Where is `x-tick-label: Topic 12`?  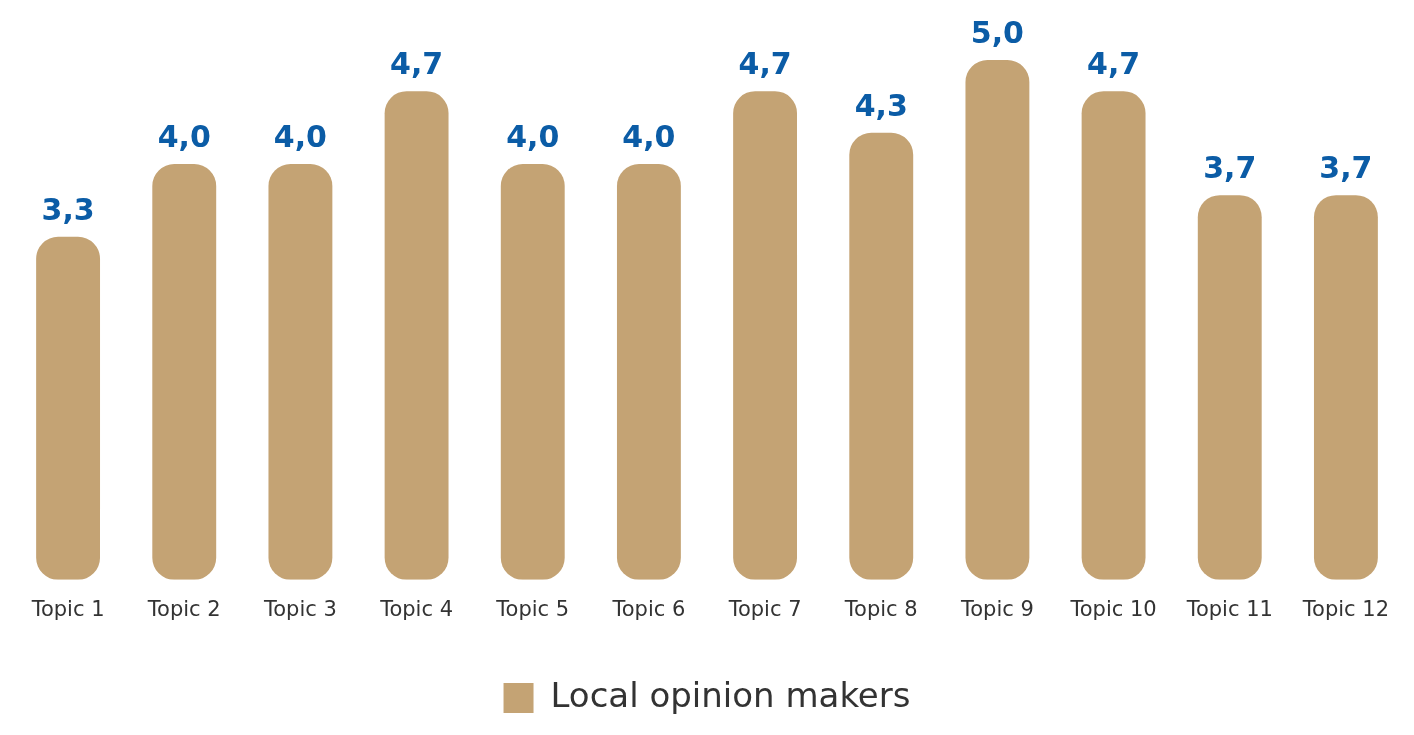
x-tick-label: Topic 12 is located at coordinates (1345, 608).